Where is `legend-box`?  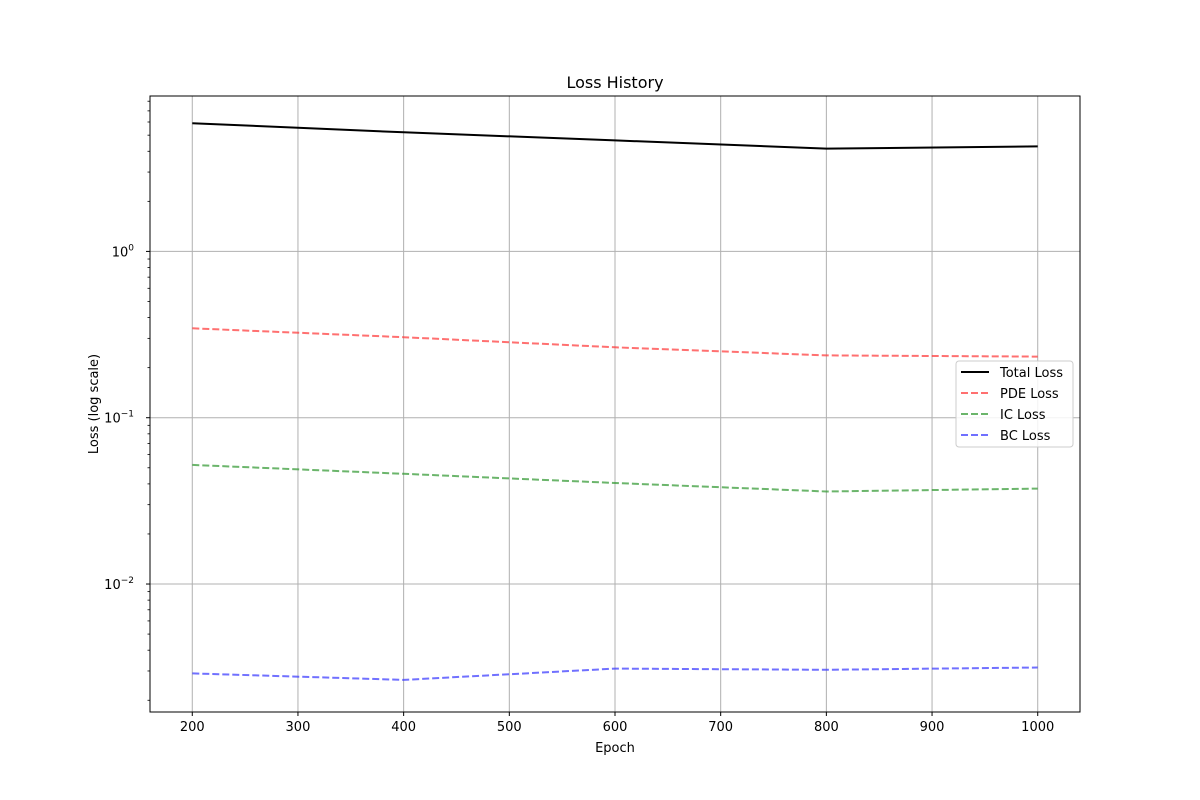 legend-box is located at coordinates (1014, 404).